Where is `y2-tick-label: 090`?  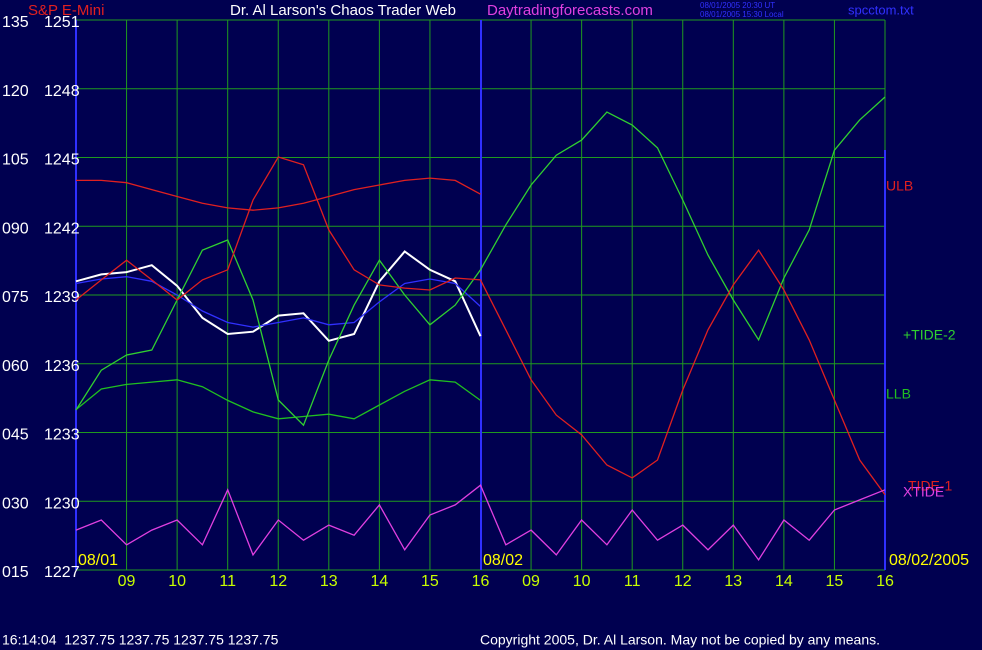 y2-tick-label: 090 is located at coordinates (15, 228).